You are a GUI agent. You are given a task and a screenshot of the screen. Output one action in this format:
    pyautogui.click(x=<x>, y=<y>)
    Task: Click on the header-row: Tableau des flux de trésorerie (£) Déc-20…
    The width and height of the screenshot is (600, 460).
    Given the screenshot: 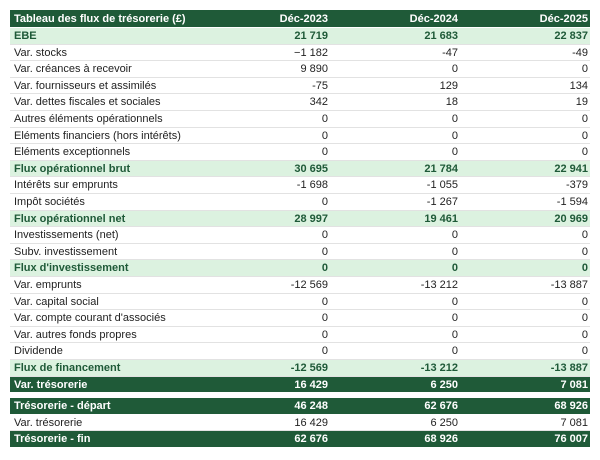 What is the action you would take?
    pyautogui.click(x=300, y=19)
    